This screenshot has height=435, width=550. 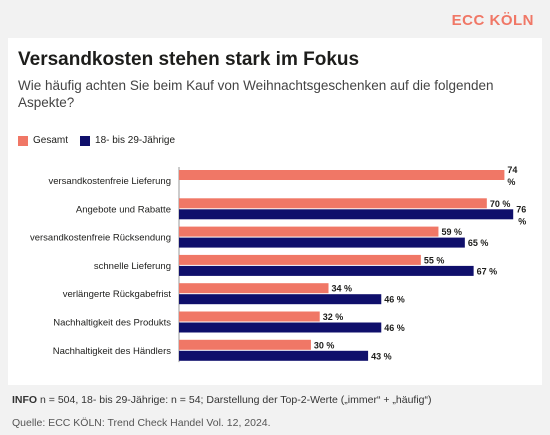 What do you see at coordinates (512, 170) in the screenshot?
I see `data-label: 74` at bounding box center [512, 170].